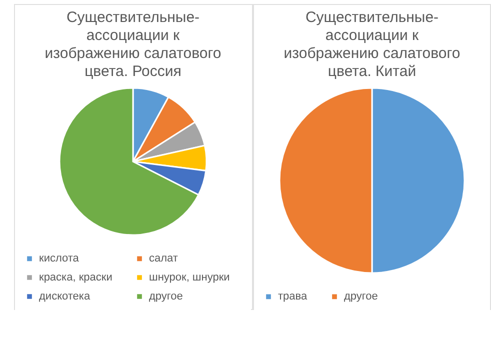 The height and width of the screenshot is (349, 491). Describe the element at coordinates (133, 44) in the screenshot. I see `chart-title: Существительные-ассоциации к изображению салатового цвета. Россия` at that location.